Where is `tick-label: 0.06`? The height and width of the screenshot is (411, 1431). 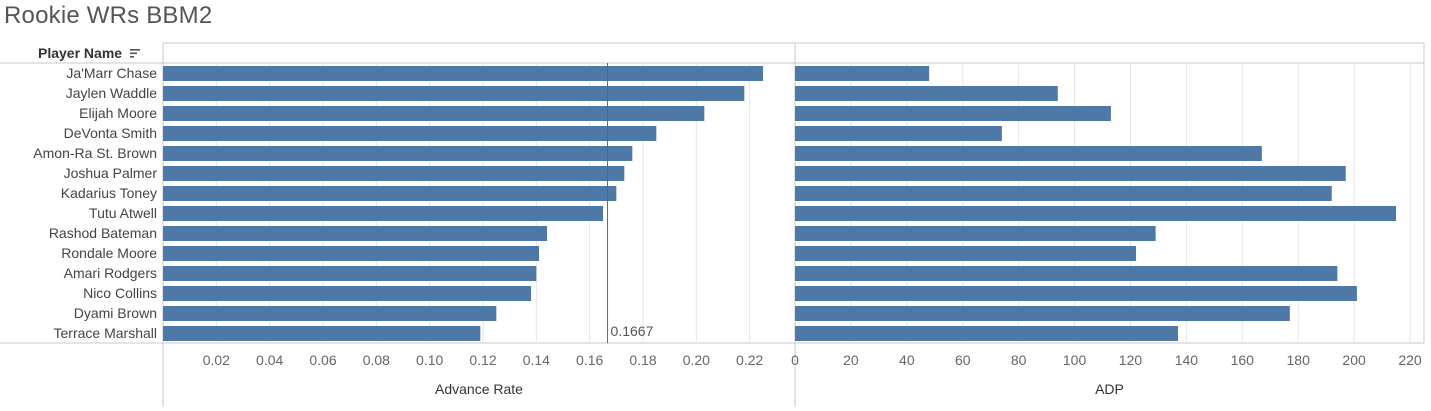 tick-label: 0.06 is located at coordinates (322, 360).